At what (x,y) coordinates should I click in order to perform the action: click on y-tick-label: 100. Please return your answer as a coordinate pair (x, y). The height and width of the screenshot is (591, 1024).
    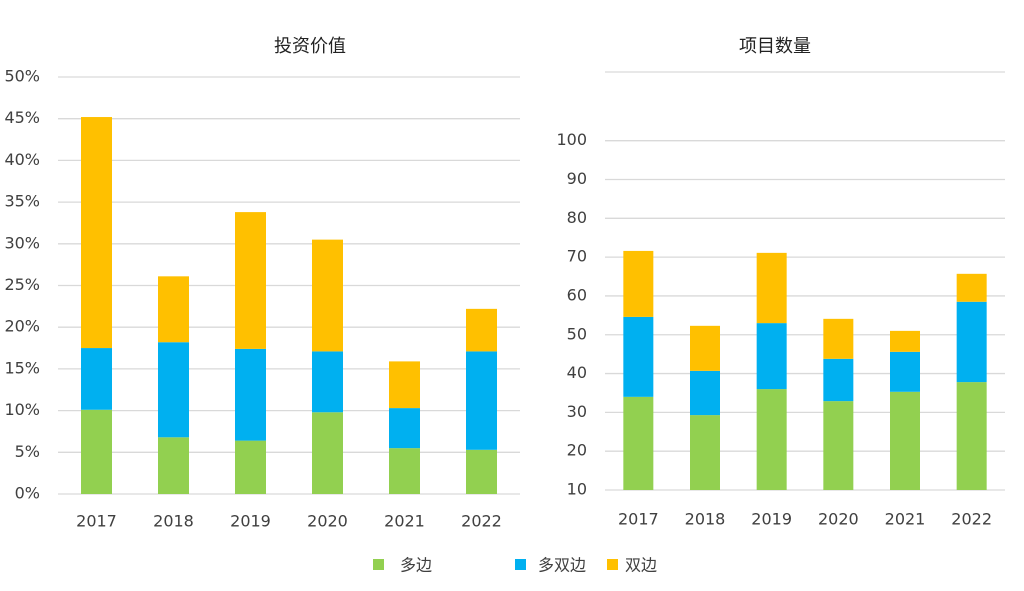
    Looking at the image, I should click on (571, 139).